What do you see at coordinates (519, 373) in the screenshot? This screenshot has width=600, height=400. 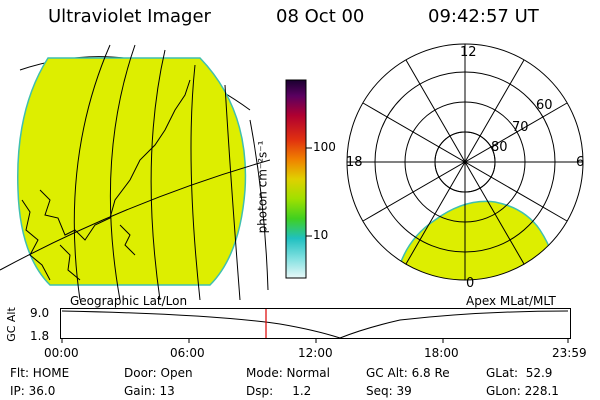 I see `glat-label: GLat: 52.9` at bounding box center [519, 373].